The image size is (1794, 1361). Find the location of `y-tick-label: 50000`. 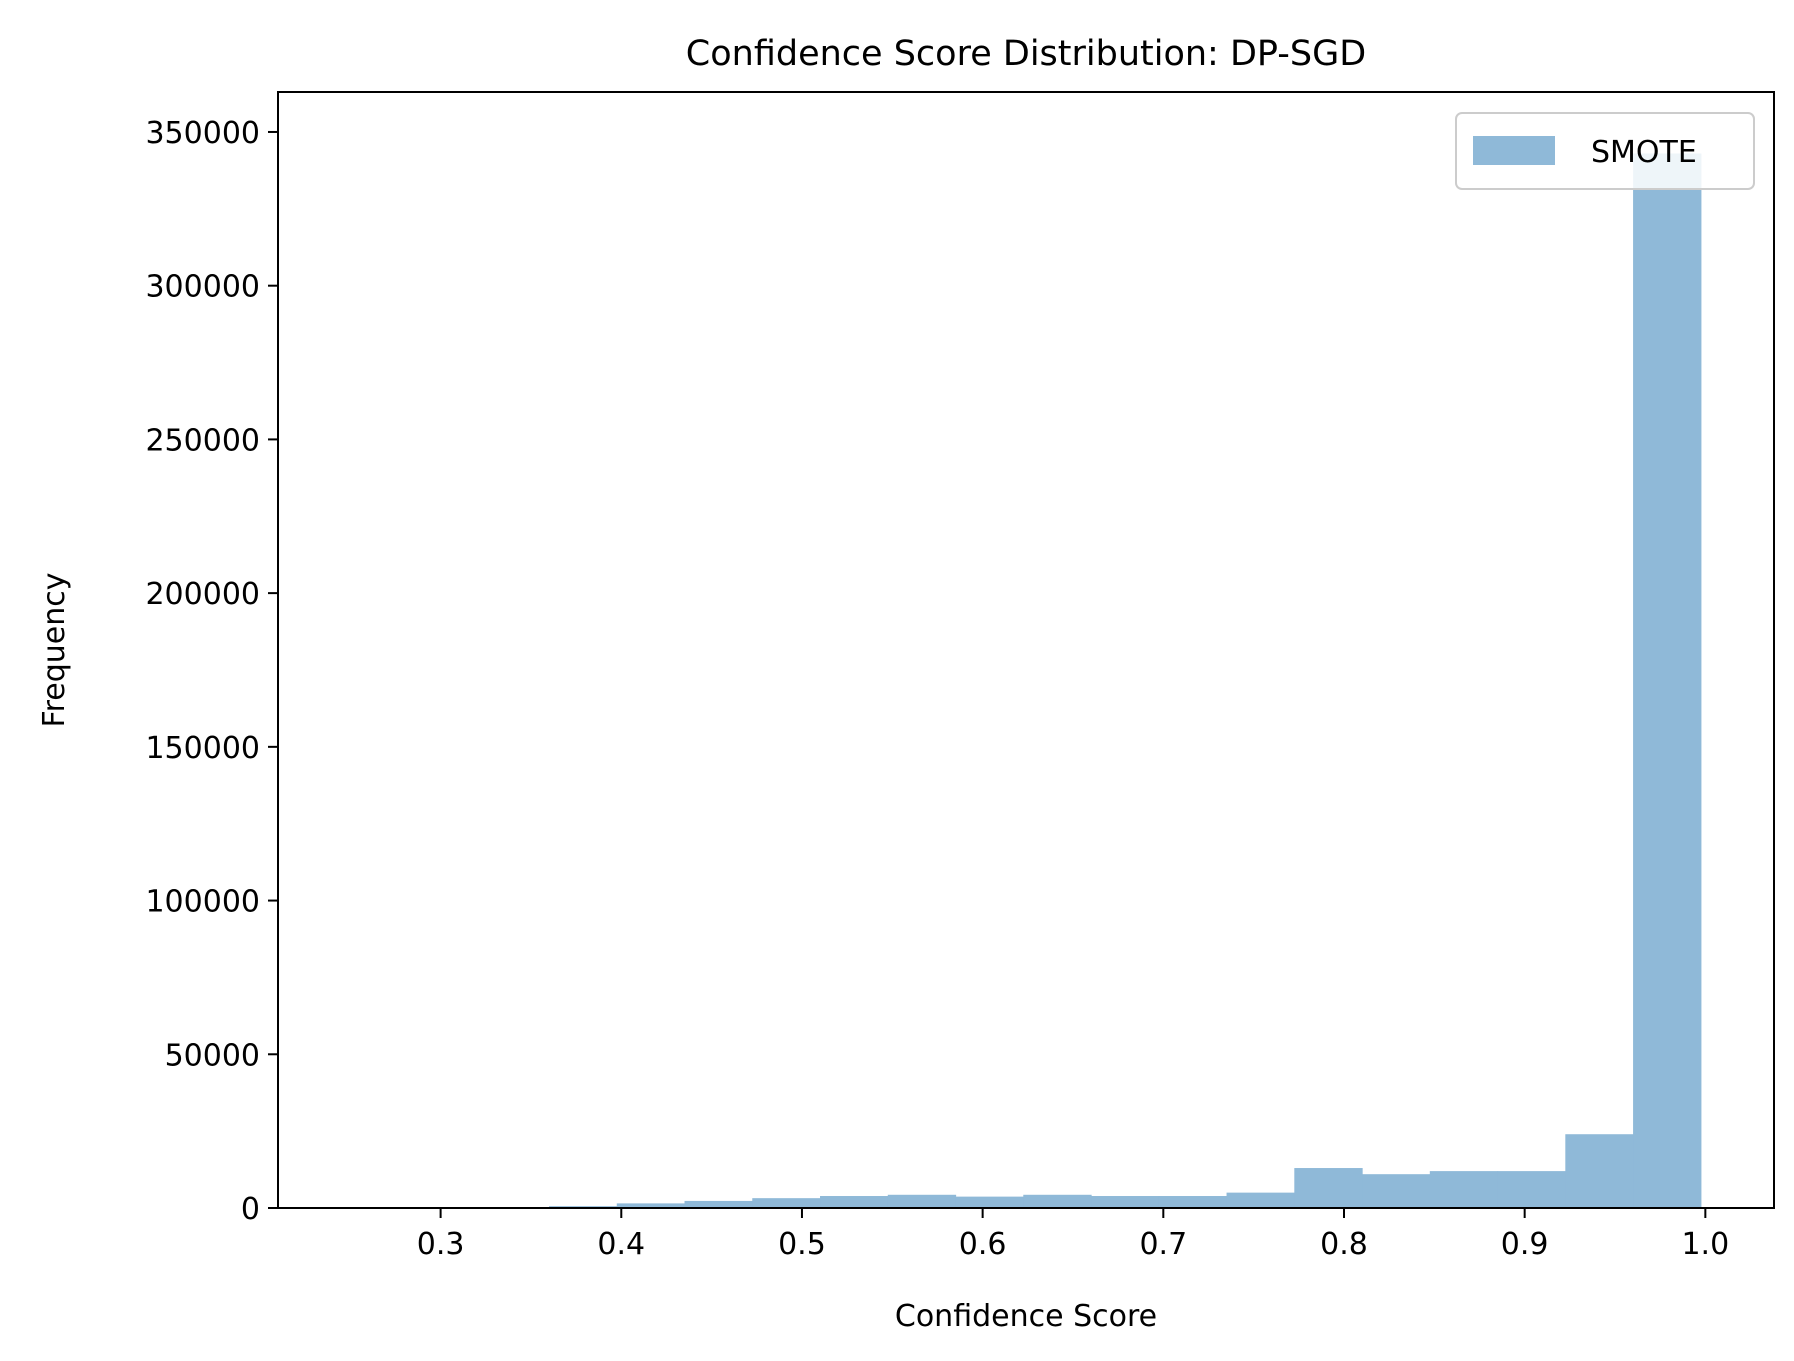

y-tick-label: 50000 is located at coordinates (212, 1055).